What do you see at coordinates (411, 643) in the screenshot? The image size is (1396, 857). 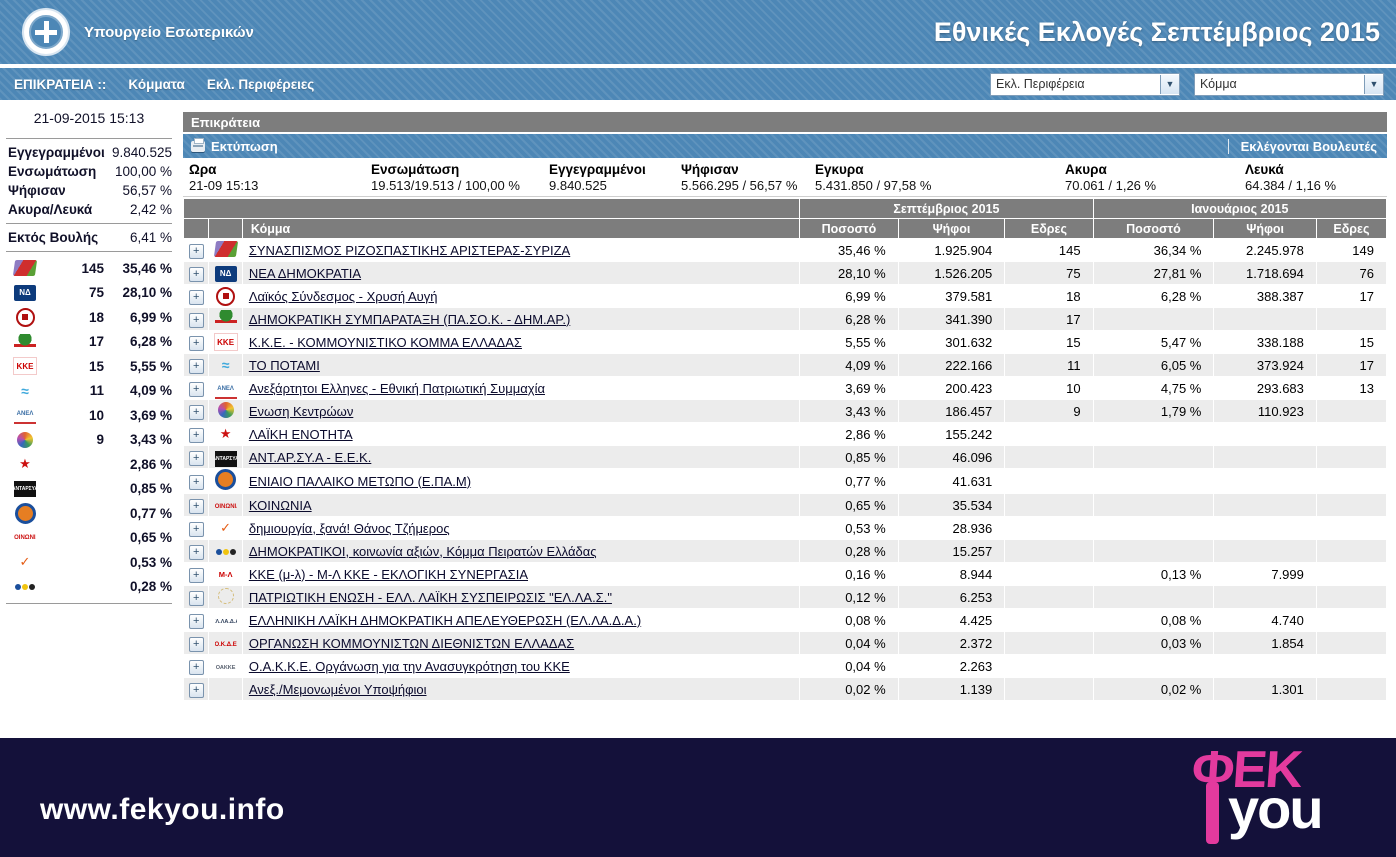 I see `party-name-link: ΟΡΓΑΝΩΣΗ ΚΟΜΜΟΥΝΙΣΤΩΝ ΔΙΕΘΝΙΣΤΩΝ ΕΛΛΑΔΑΣ` at bounding box center [411, 643].